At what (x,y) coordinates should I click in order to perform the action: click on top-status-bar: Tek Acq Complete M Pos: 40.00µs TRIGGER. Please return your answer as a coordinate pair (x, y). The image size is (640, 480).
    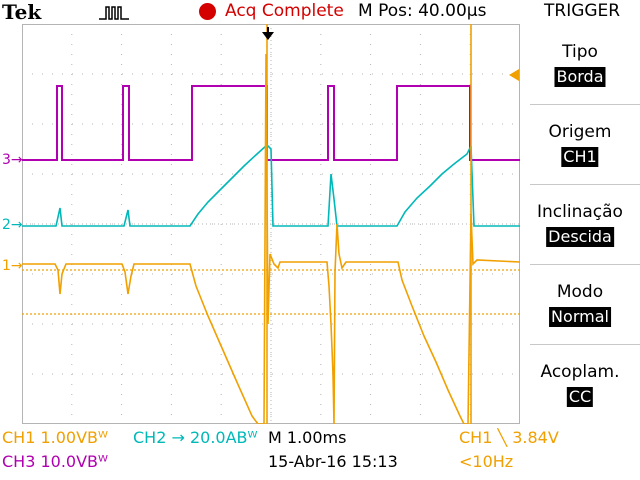
    Looking at the image, I should click on (320, 12).